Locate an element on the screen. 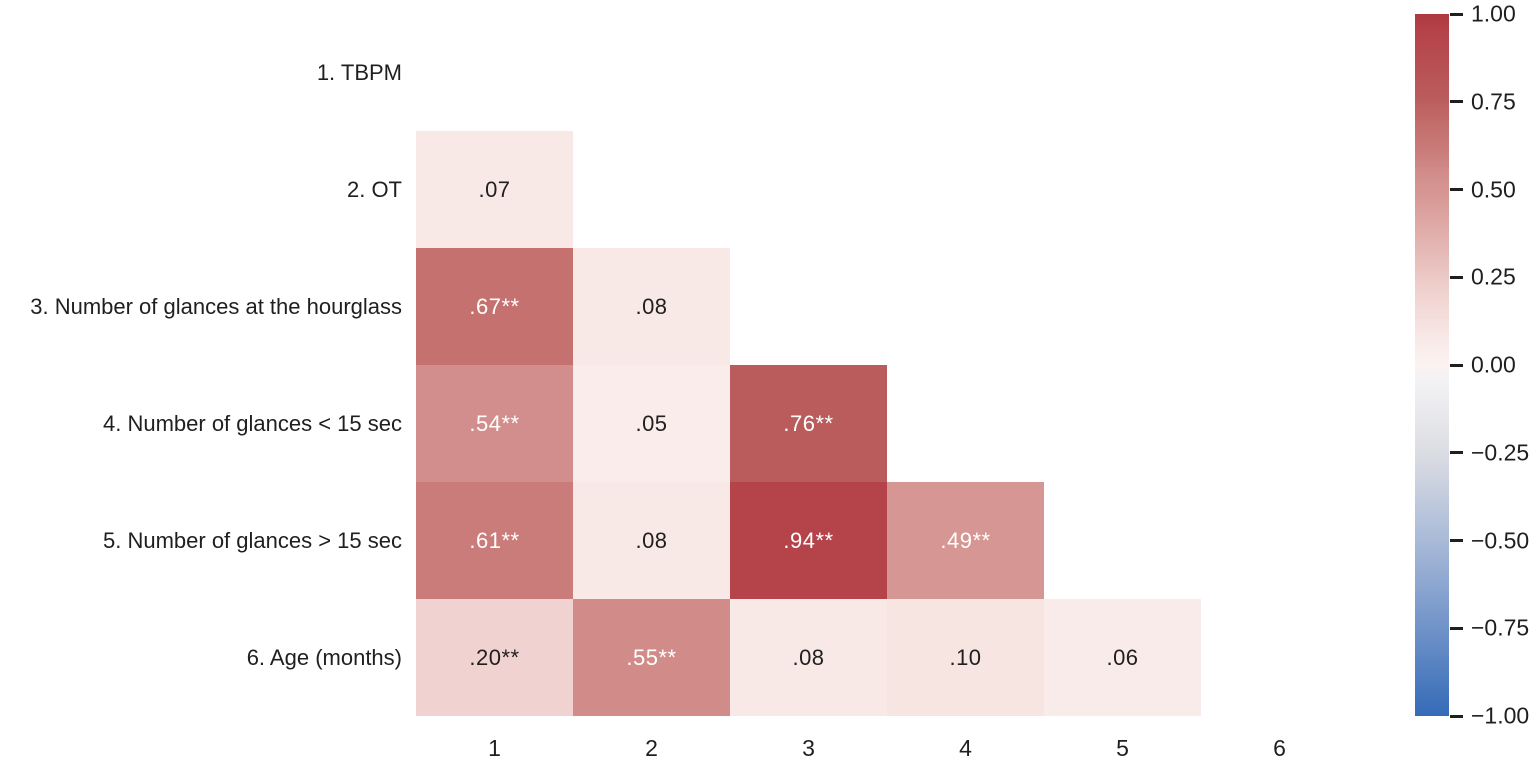  x-tick-label: 5 is located at coordinates (1122, 748).